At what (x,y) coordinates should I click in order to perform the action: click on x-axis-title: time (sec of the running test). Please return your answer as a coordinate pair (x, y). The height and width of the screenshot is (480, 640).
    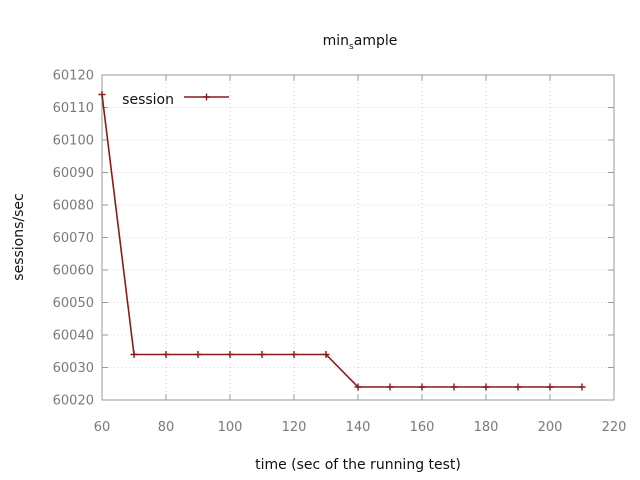
    Looking at the image, I should click on (358, 465).